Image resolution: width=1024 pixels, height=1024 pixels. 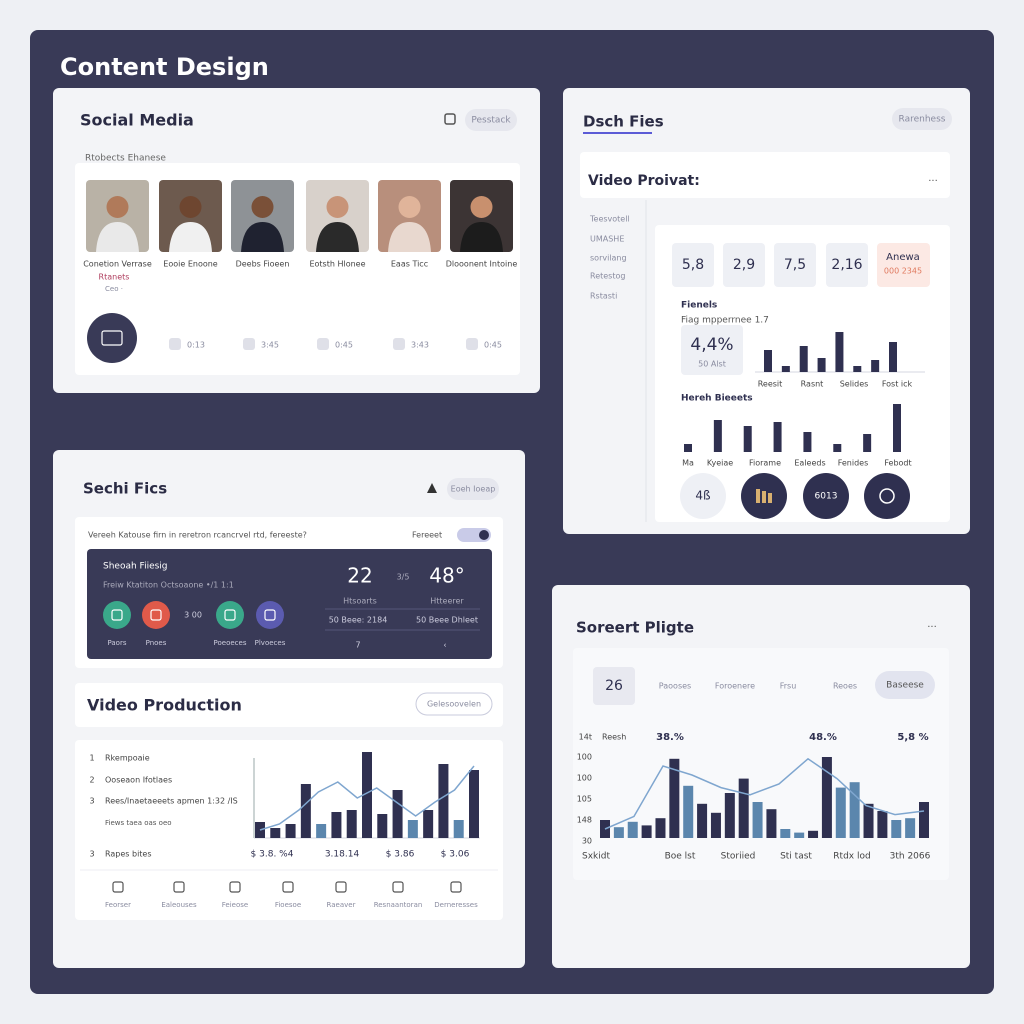 What do you see at coordinates (607, 239) in the screenshot?
I see `sidebar-item: UMASHE` at bounding box center [607, 239].